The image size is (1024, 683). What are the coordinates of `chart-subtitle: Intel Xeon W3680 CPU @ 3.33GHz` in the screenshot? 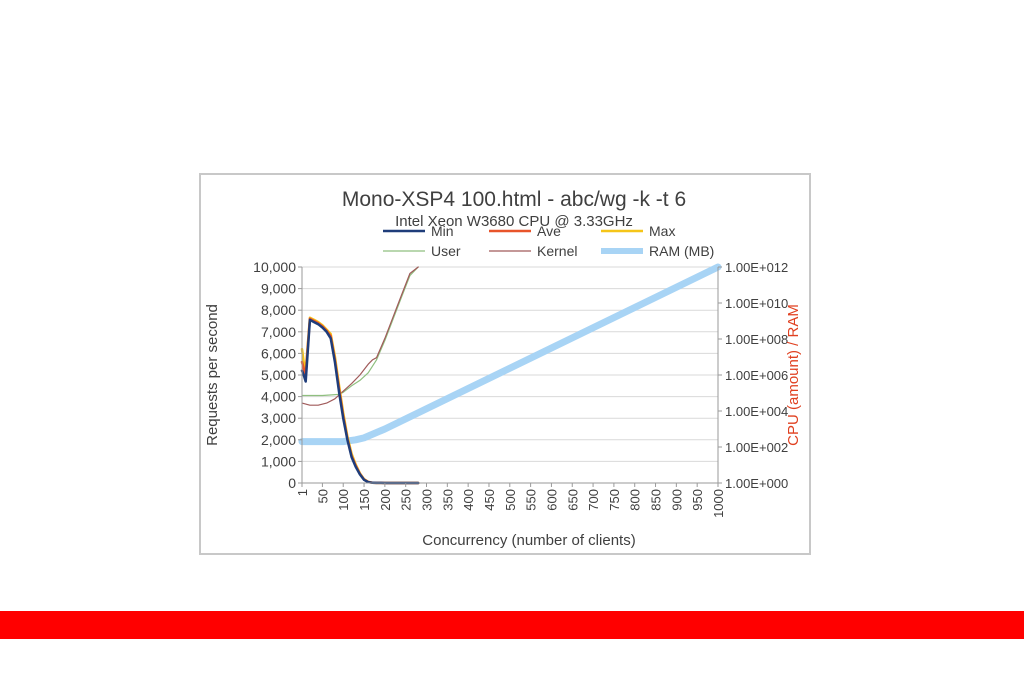 It's located at (514, 221).